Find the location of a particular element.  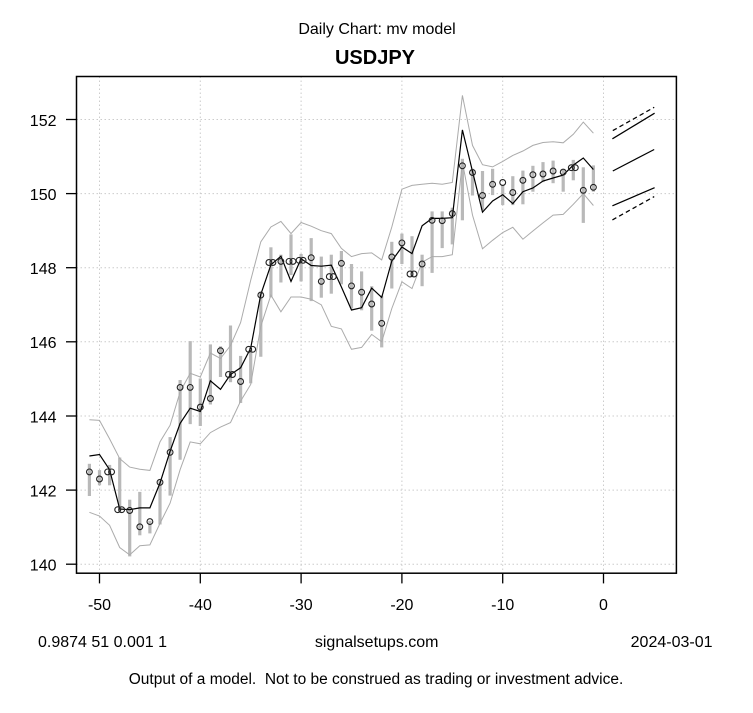

svg-text: -30 is located at coordinates (301, 605).